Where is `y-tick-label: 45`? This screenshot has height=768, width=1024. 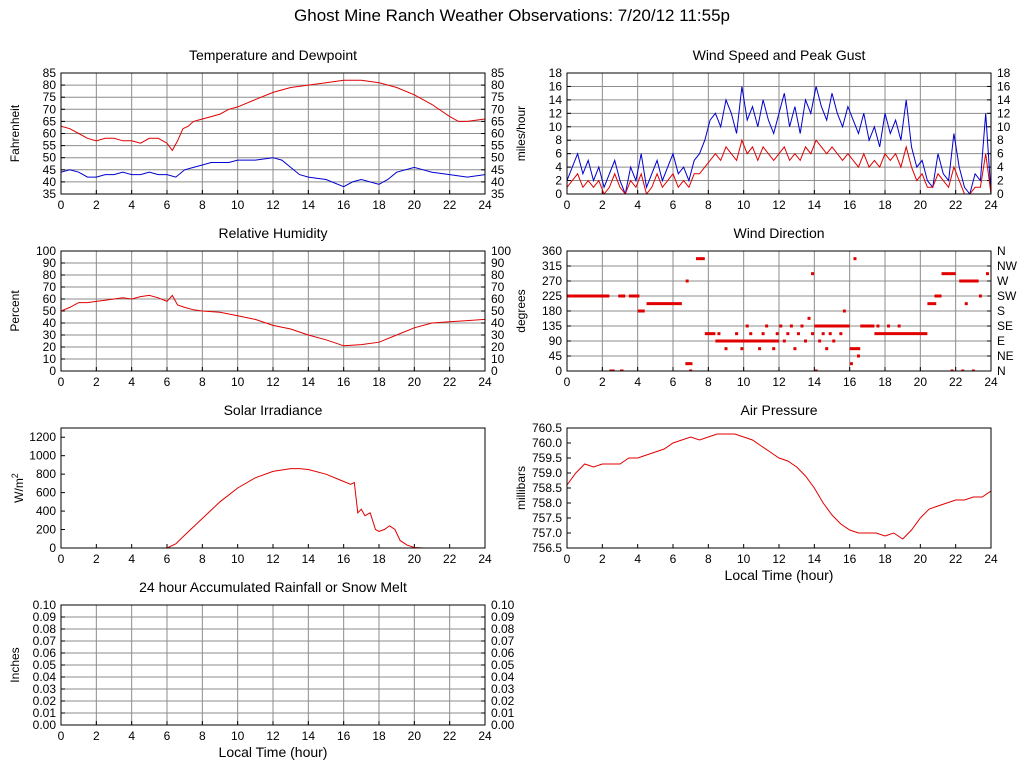 y-tick-label: 45 is located at coordinates (556, 356).